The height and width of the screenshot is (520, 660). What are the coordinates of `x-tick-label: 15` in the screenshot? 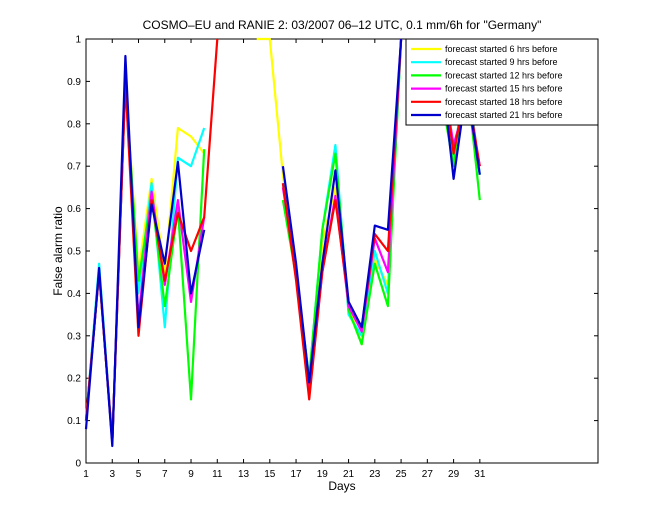 It's located at (270, 474).